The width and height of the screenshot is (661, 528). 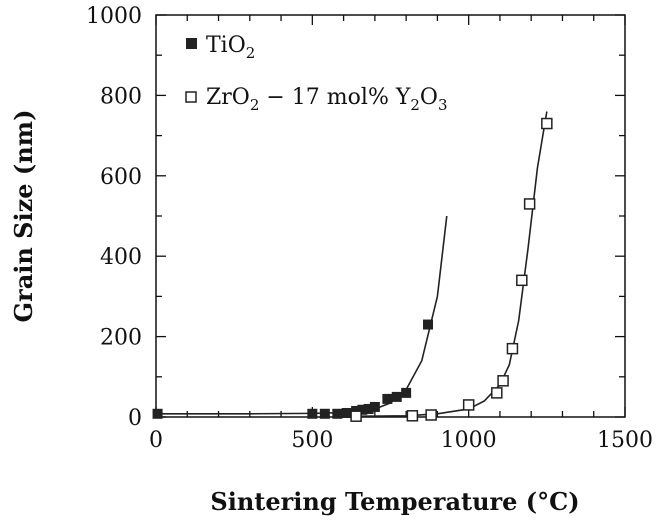 I want to click on x-axis-title: Sintering Temperature (°C), so click(x=394, y=501).